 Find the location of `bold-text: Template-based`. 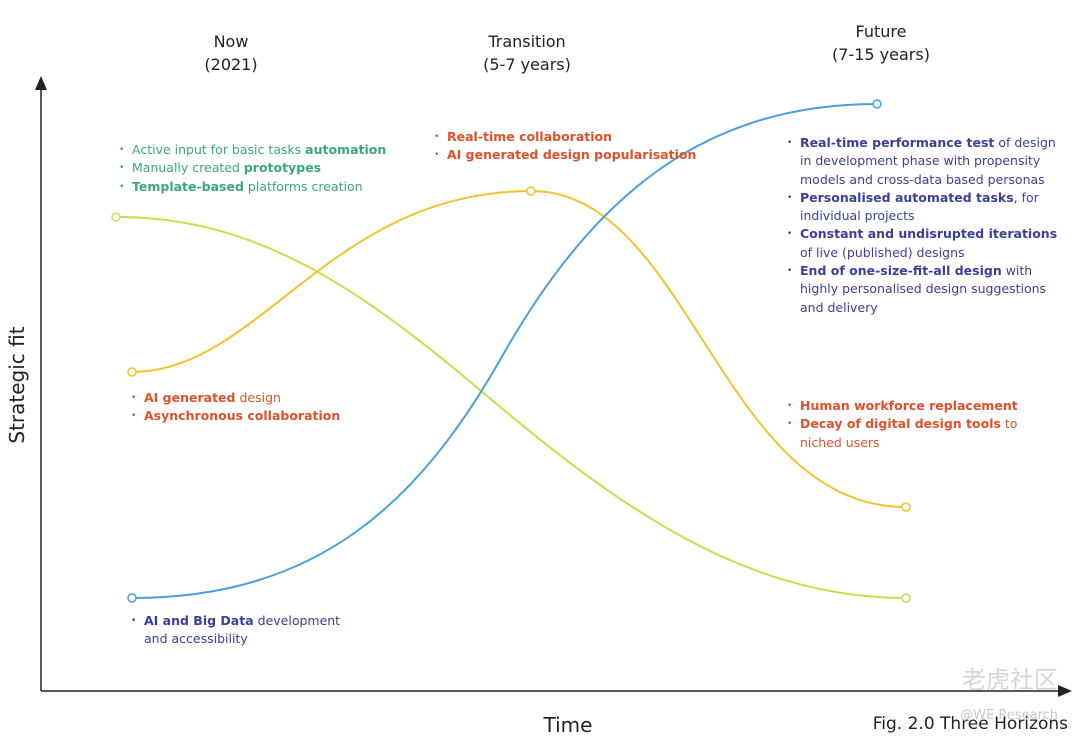

bold-text: Template-based is located at coordinates (188, 186).